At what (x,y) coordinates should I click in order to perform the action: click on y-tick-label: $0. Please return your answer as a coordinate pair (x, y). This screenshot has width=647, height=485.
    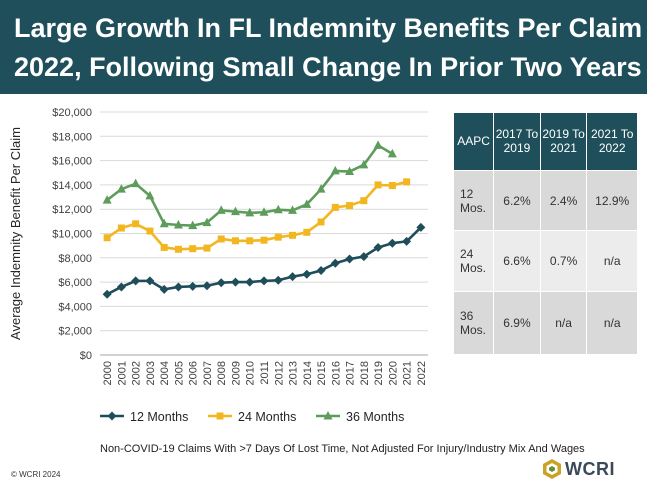
    Looking at the image, I should click on (86, 356).